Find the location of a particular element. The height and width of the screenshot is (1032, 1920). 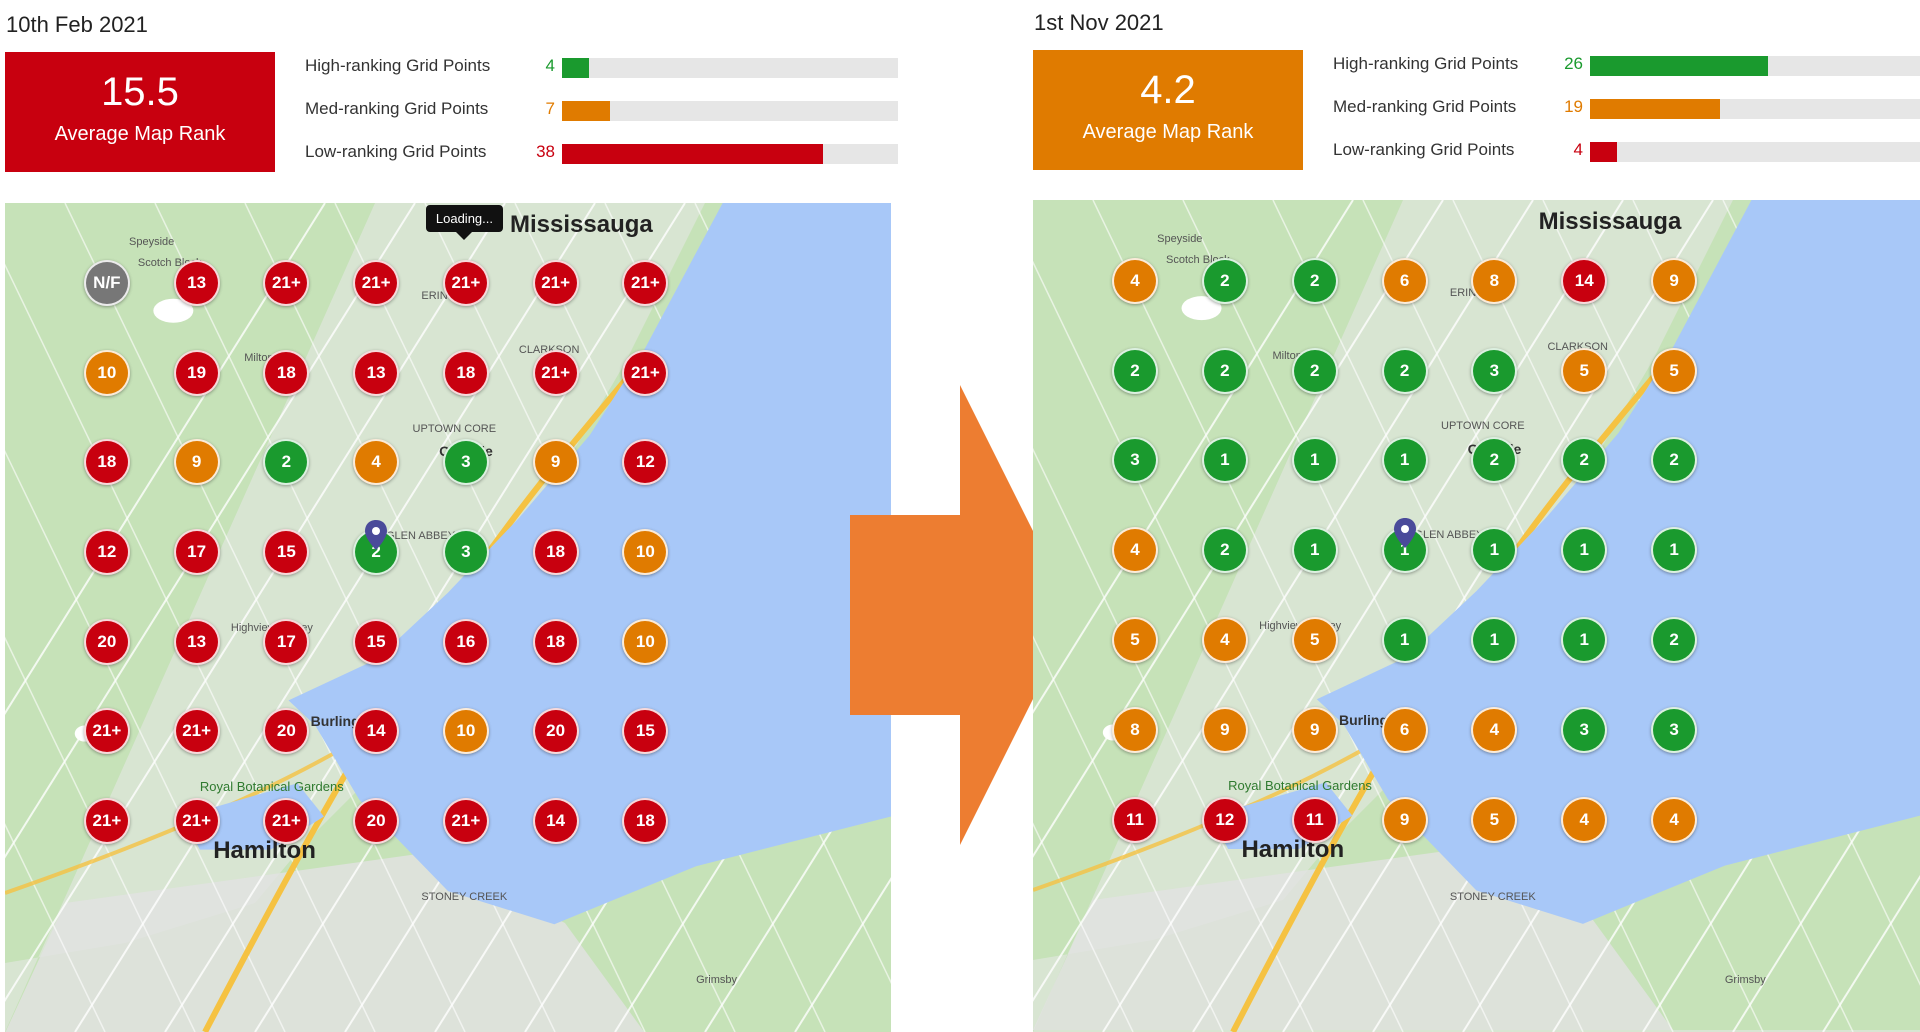

before-low-bar-fill is located at coordinates (692, 154).